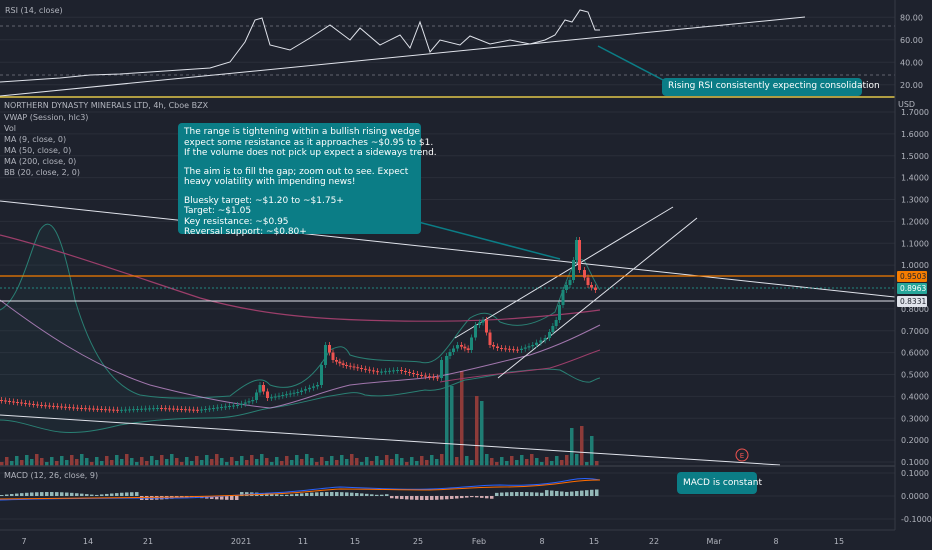 The image size is (932, 550). I want to click on price-tick-label: 0.8000, so click(915, 309).